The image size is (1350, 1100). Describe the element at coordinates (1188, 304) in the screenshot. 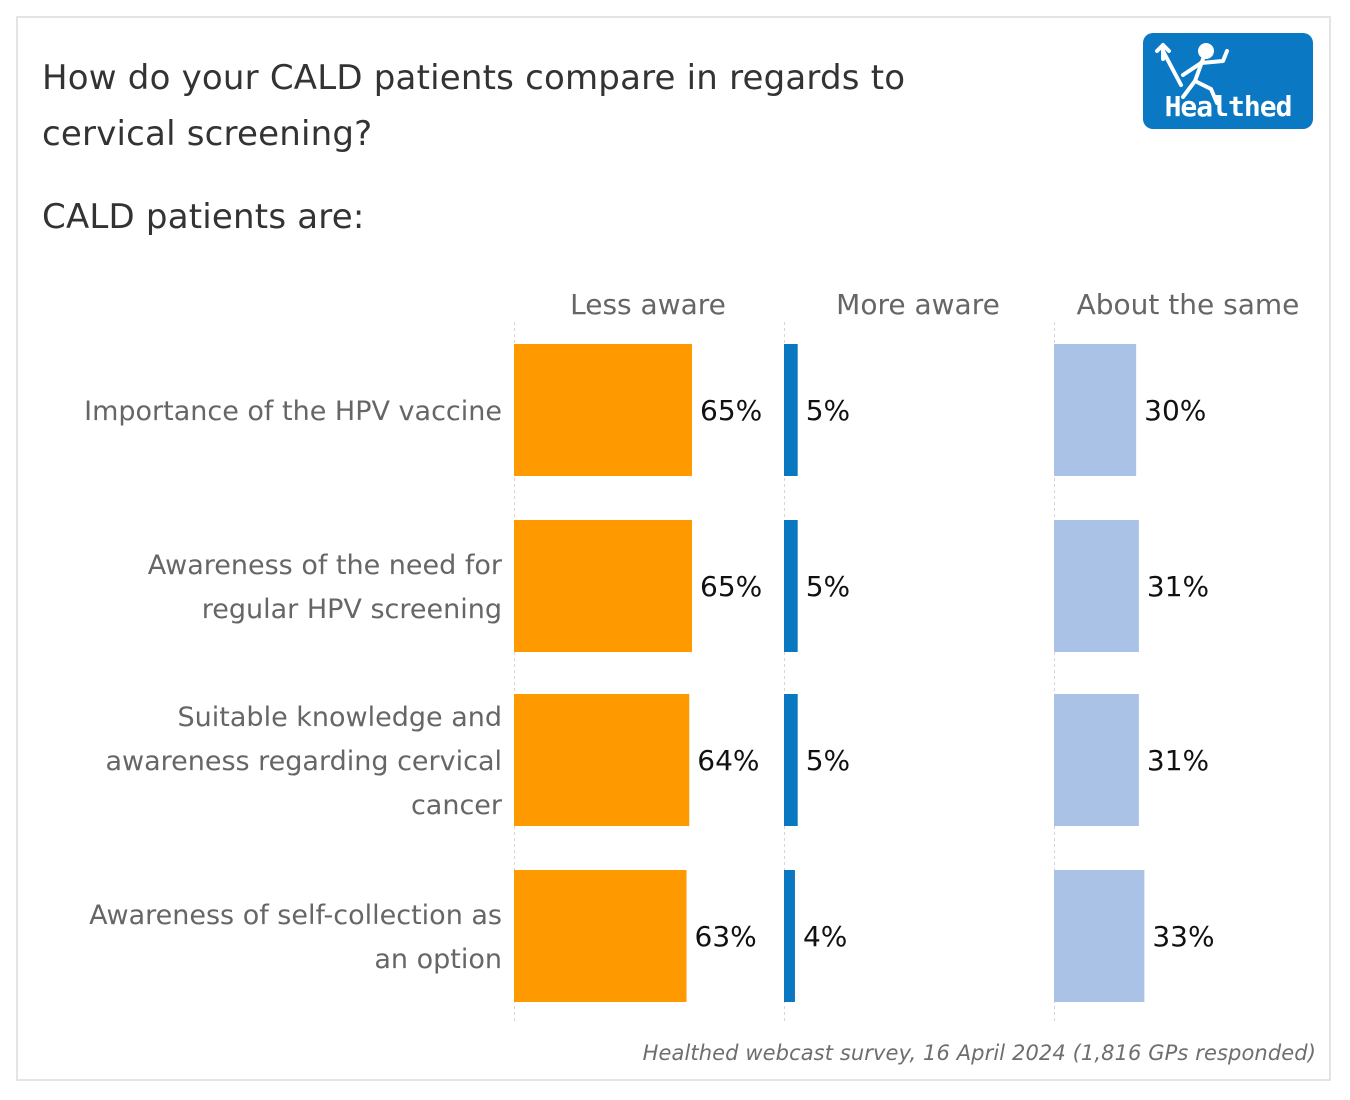

I see `series-header: About the same` at that location.